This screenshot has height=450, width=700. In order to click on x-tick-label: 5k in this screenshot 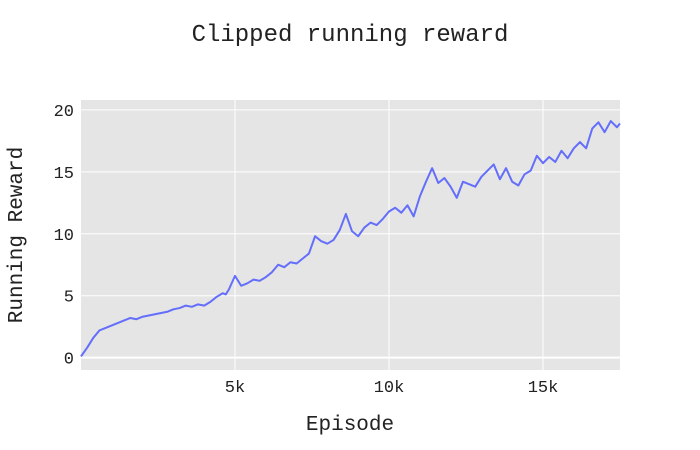, I will do `click(235, 388)`.